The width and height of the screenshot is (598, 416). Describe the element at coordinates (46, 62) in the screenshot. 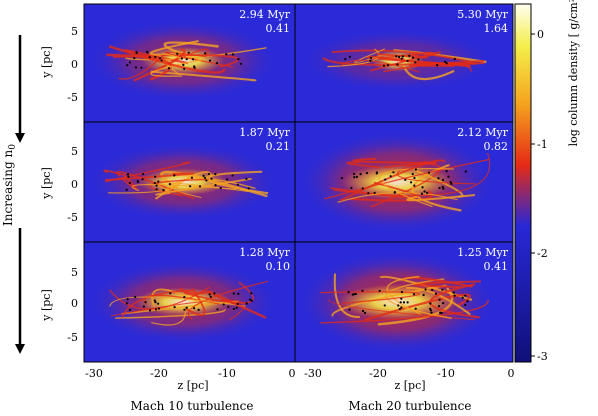

I see `y-axis-label-row1: y [pc]` at that location.